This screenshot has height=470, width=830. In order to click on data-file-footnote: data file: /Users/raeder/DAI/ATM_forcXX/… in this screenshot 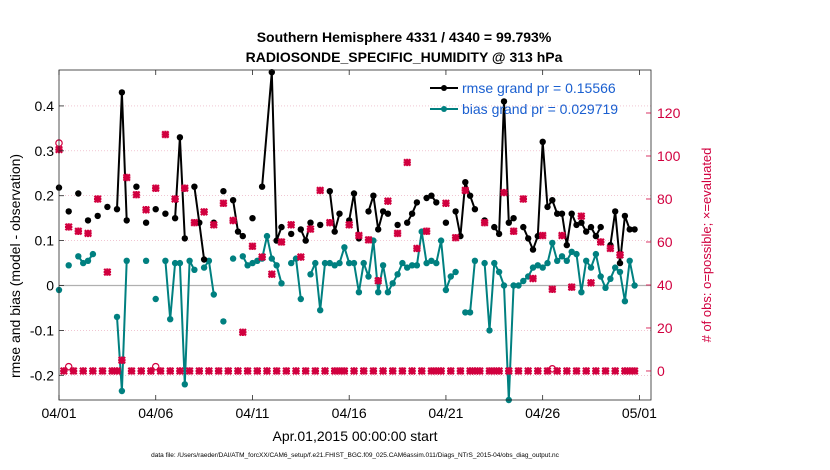, I will do `click(355, 455)`.